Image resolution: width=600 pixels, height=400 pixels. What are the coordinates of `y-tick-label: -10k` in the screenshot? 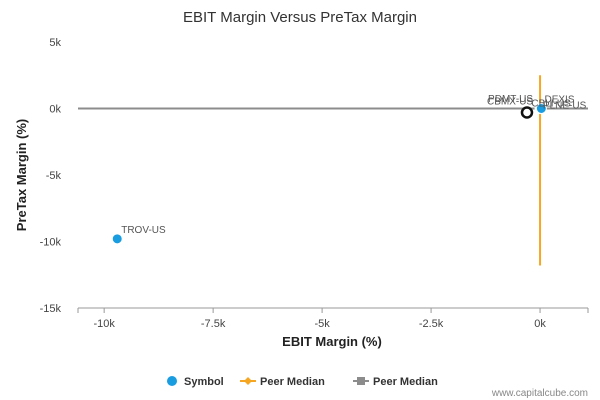 It's located at (51, 243).